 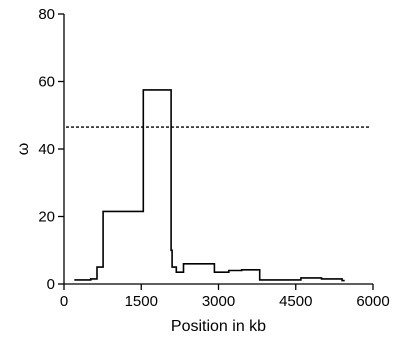 I want to click on x-tick-label: 3000, so click(x=218, y=301).